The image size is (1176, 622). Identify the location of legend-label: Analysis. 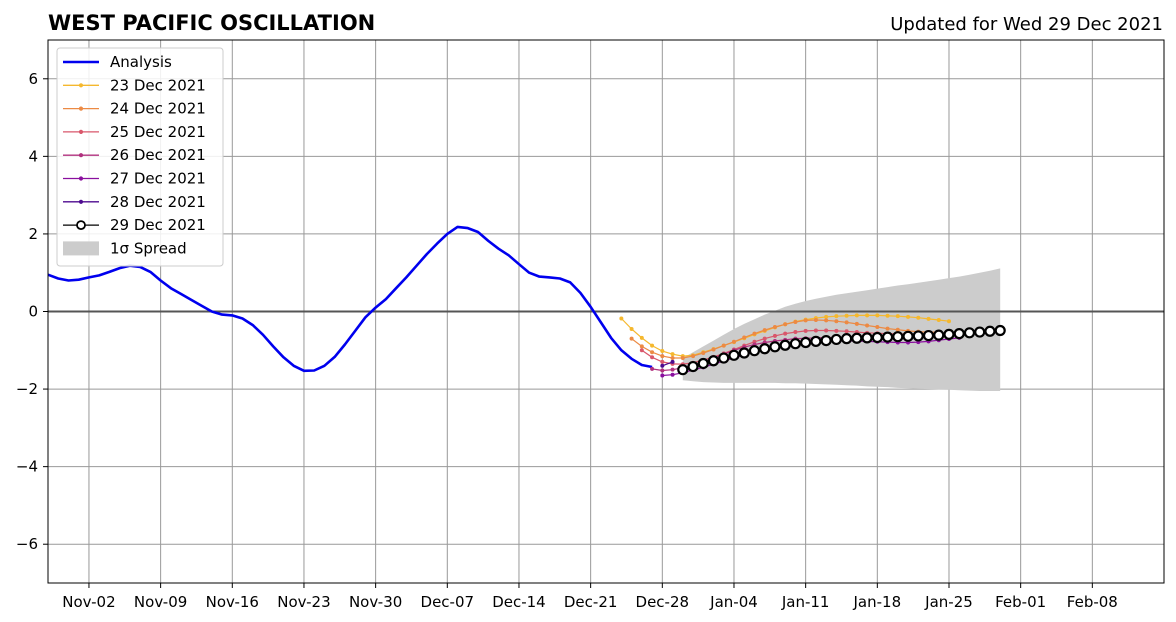
(141, 62).